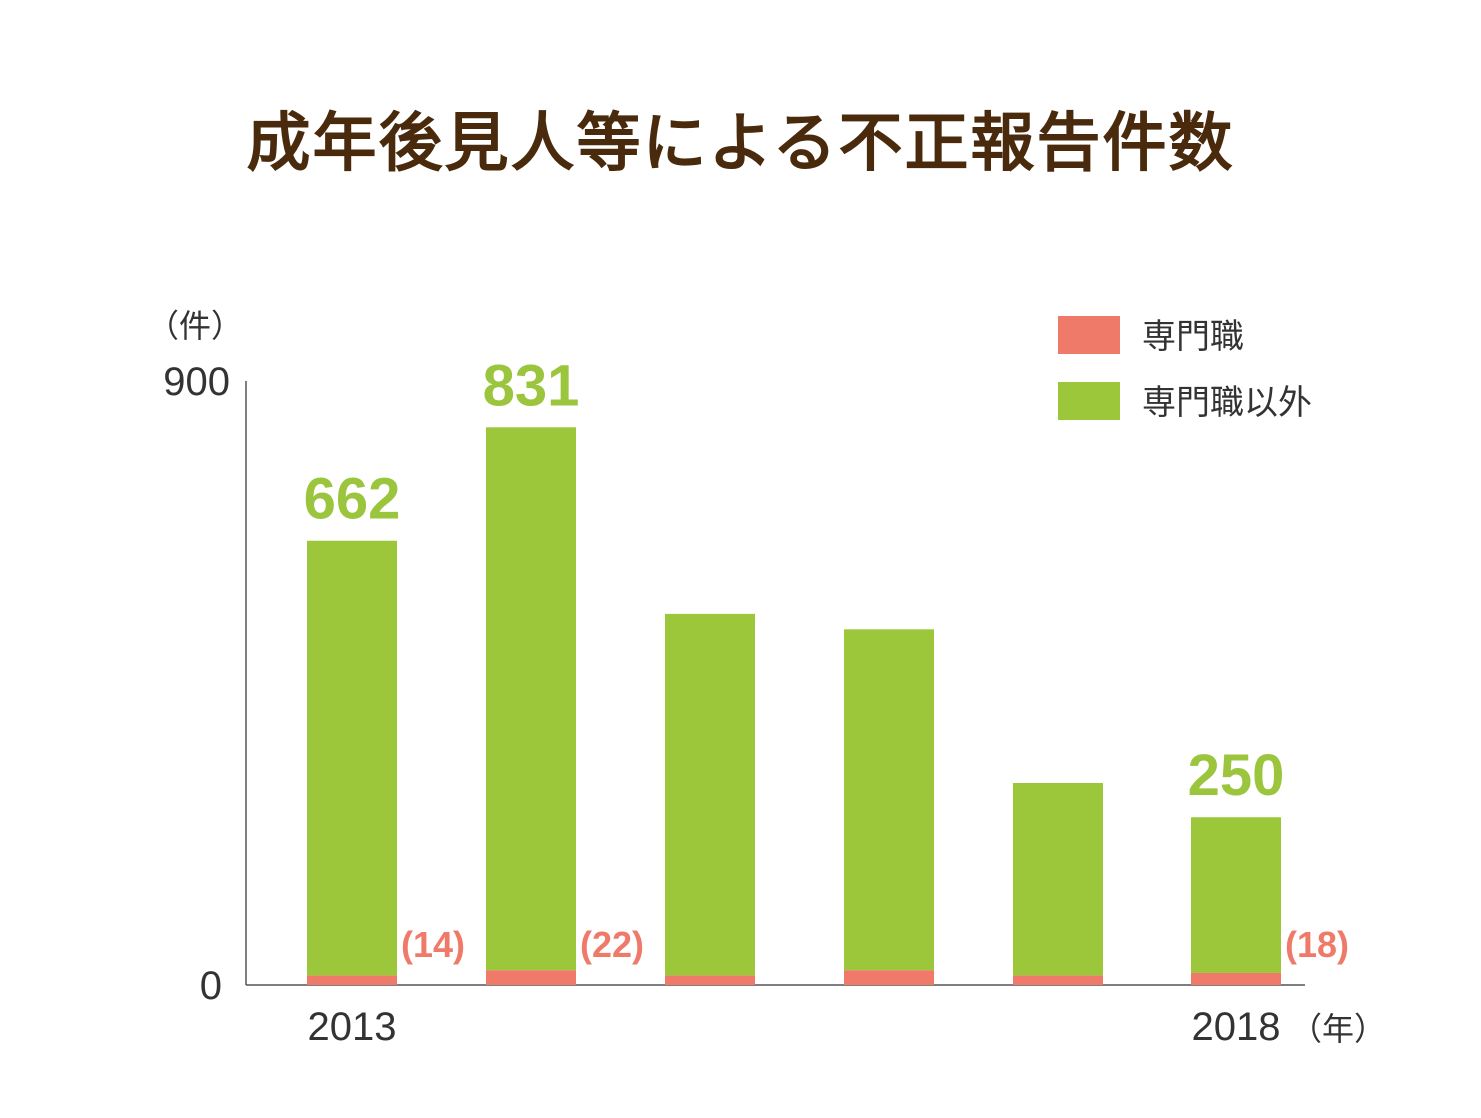  Describe the element at coordinates (211, 986) in the screenshot. I see `y-tick-label: 0` at that location.